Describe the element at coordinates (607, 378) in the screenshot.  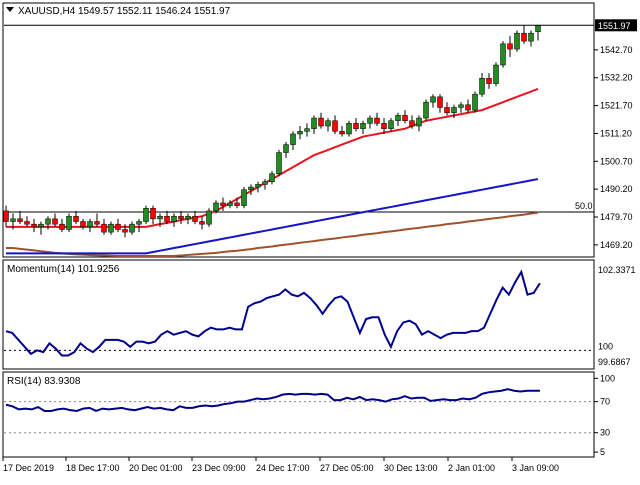
I see `rsi-tick-label: 100` at that location.